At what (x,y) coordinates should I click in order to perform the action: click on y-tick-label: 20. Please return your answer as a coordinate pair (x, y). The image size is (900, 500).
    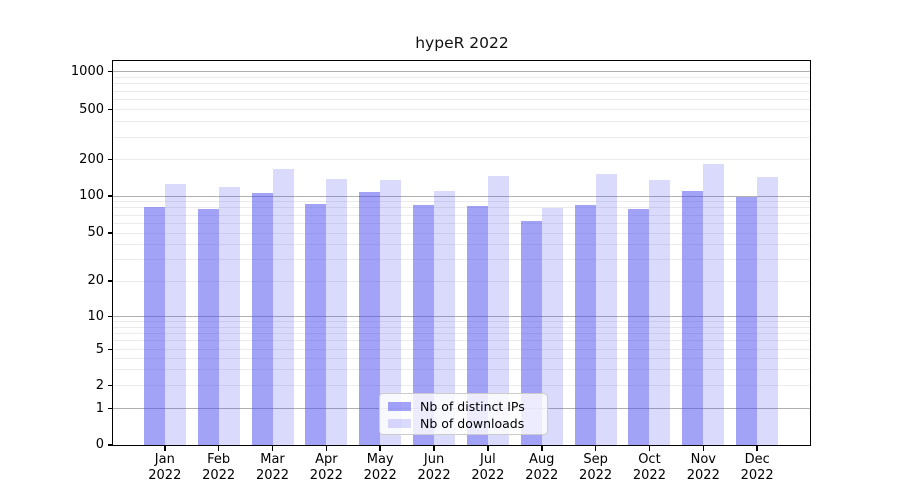
    Looking at the image, I should click on (95, 280).